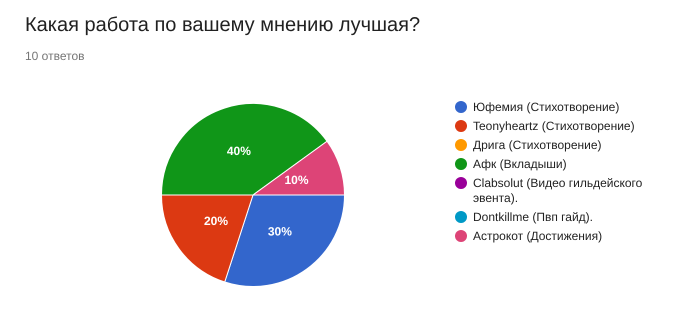 The image size is (673, 325). Describe the element at coordinates (55, 56) in the screenshot. I see `text: 10 ответов` at that location.